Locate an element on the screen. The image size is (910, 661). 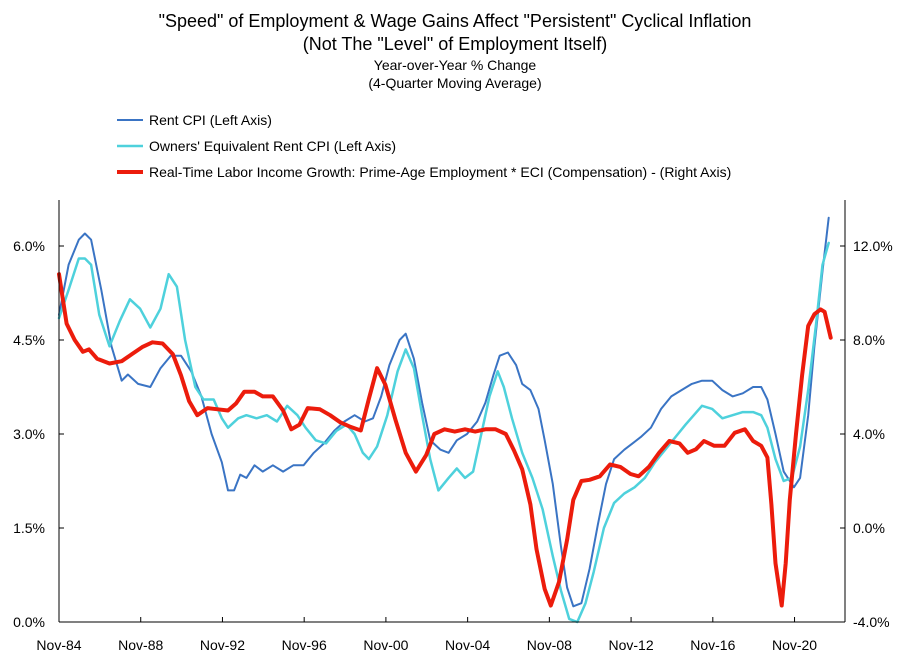
chart-subtitle: (Not The "Level" of Employment Itself) is located at coordinates (455, 44).